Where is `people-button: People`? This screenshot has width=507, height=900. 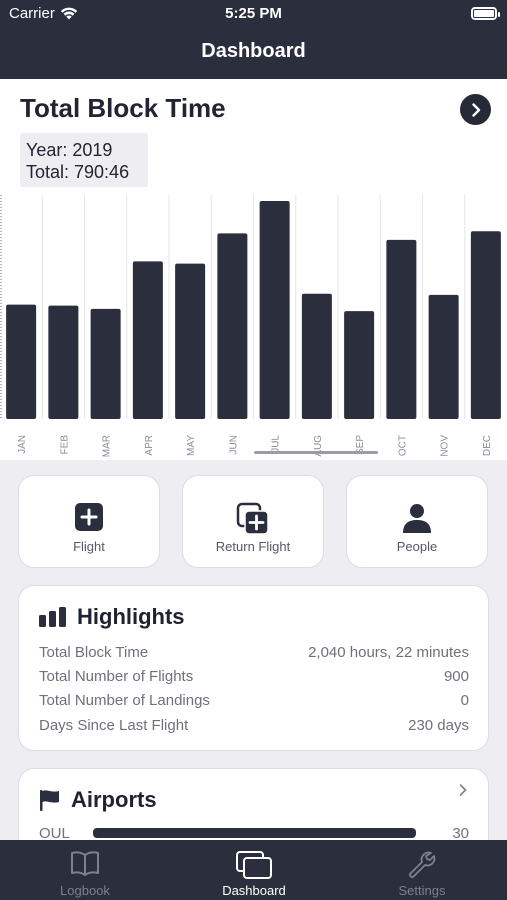 people-button: People is located at coordinates (417, 521).